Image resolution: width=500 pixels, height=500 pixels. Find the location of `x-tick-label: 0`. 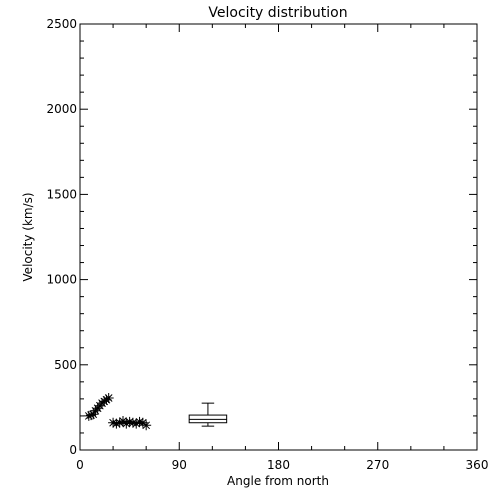

x-tick-label: 0 is located at coordinates (80, 465).